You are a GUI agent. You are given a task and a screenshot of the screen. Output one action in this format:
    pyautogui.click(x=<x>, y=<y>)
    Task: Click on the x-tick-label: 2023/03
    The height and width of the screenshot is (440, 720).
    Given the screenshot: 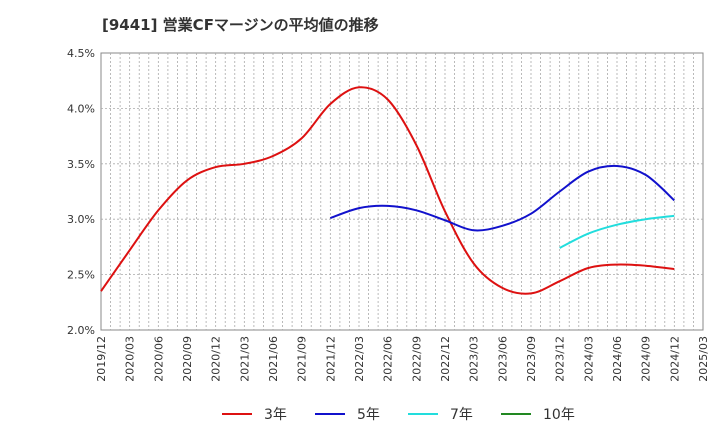 What is the action you would take?
    pyautogui.click(x=474, y=359)
    